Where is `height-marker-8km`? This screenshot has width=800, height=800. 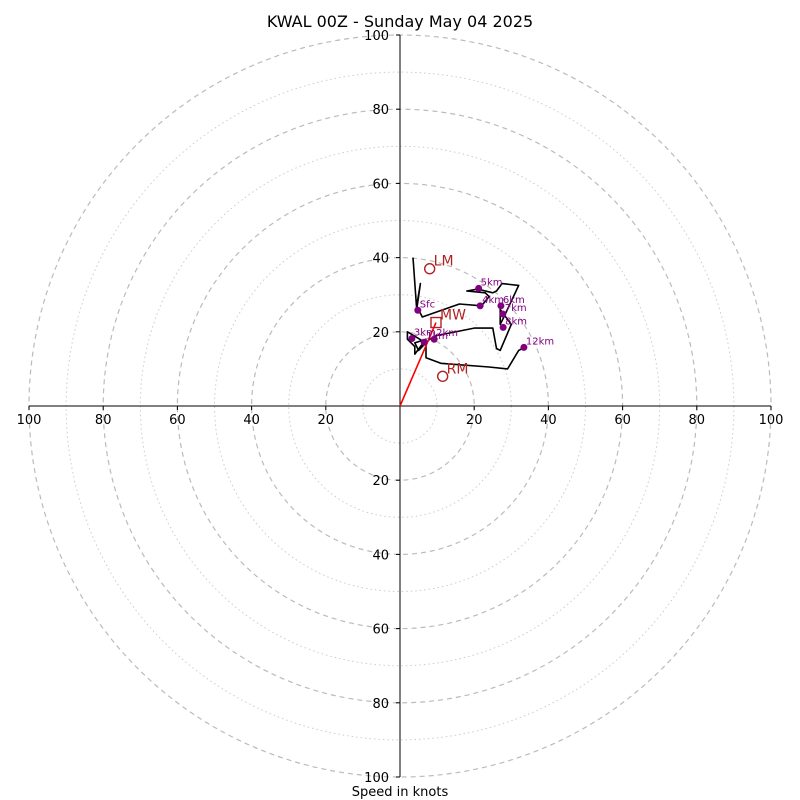 height-marker-8km is located at coordinates (503, 327).